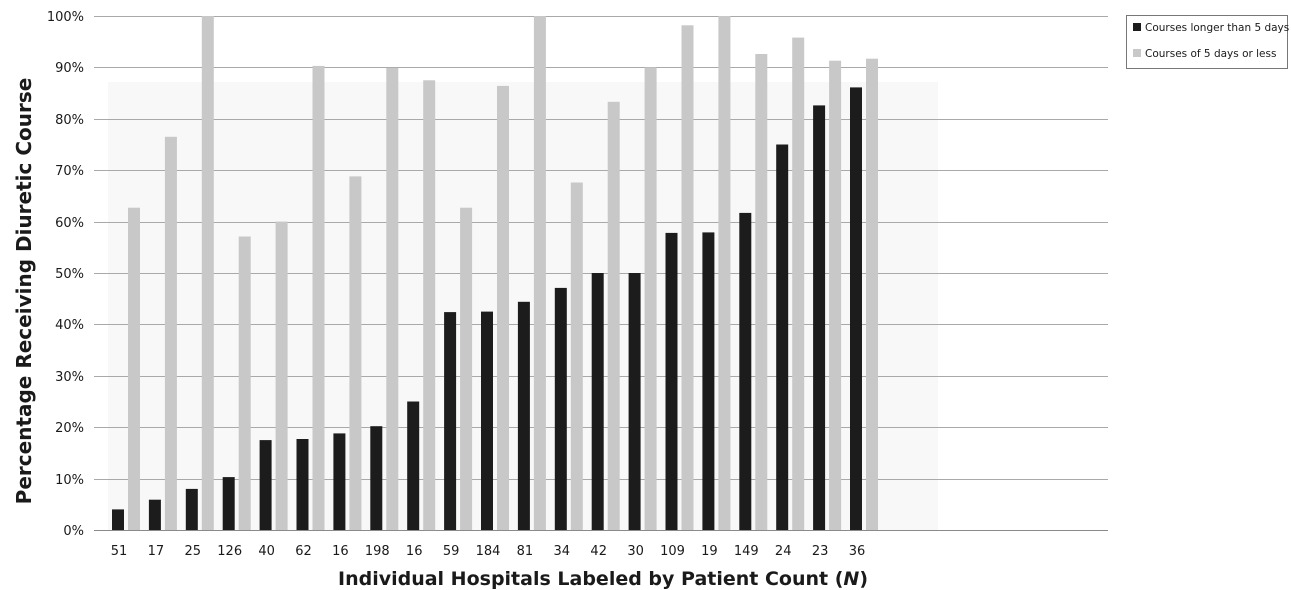 The width and height of the screenshot is (1291, 590). I want to click on x-tick-label: 25, so click(193, 551).